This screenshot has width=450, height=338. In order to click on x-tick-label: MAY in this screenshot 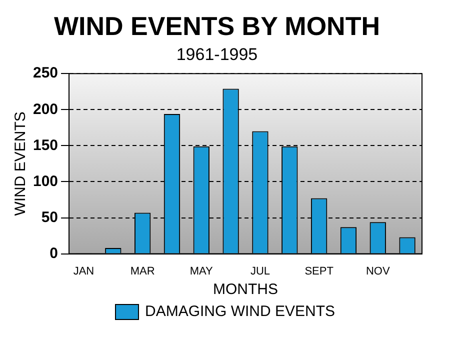, I will do `click(202, 271)`.